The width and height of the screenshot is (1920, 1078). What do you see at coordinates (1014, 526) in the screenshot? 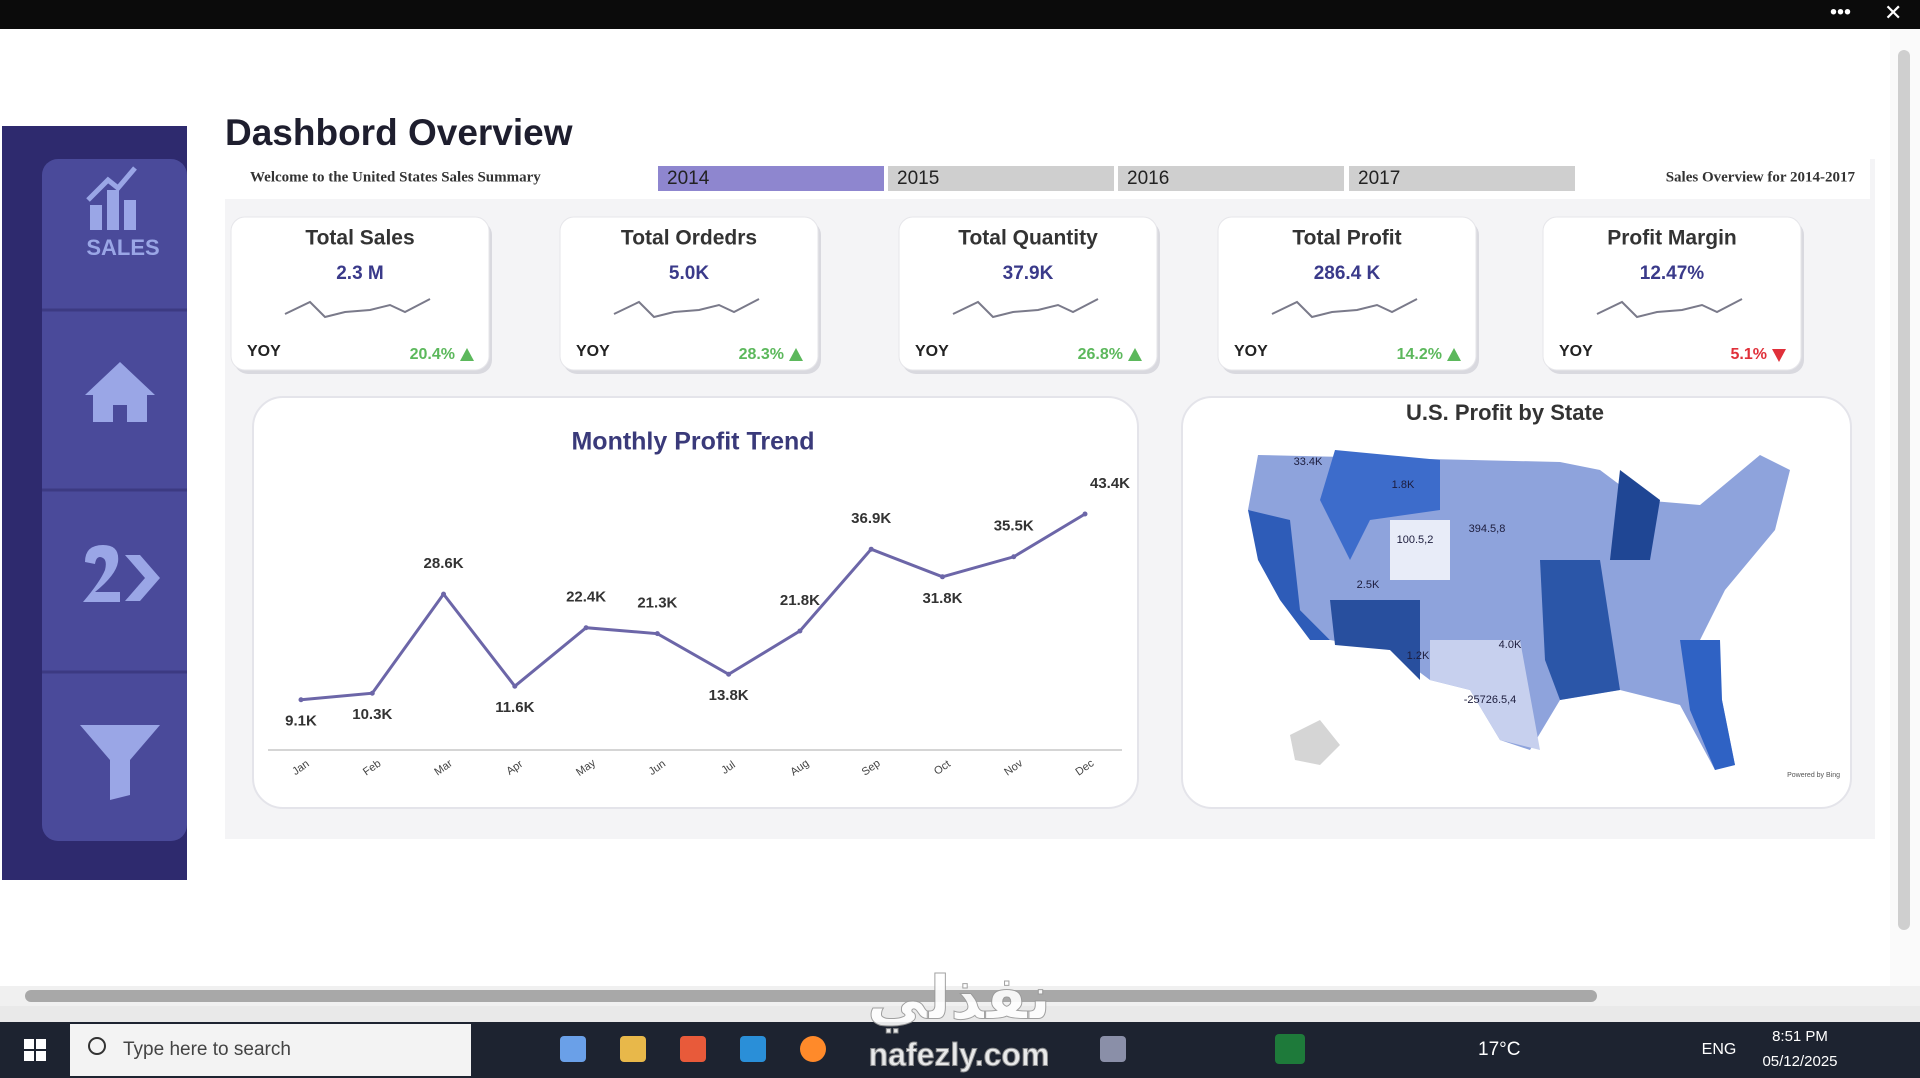
I see `data-label: 35.5K` at bounding box center [1014, 526].